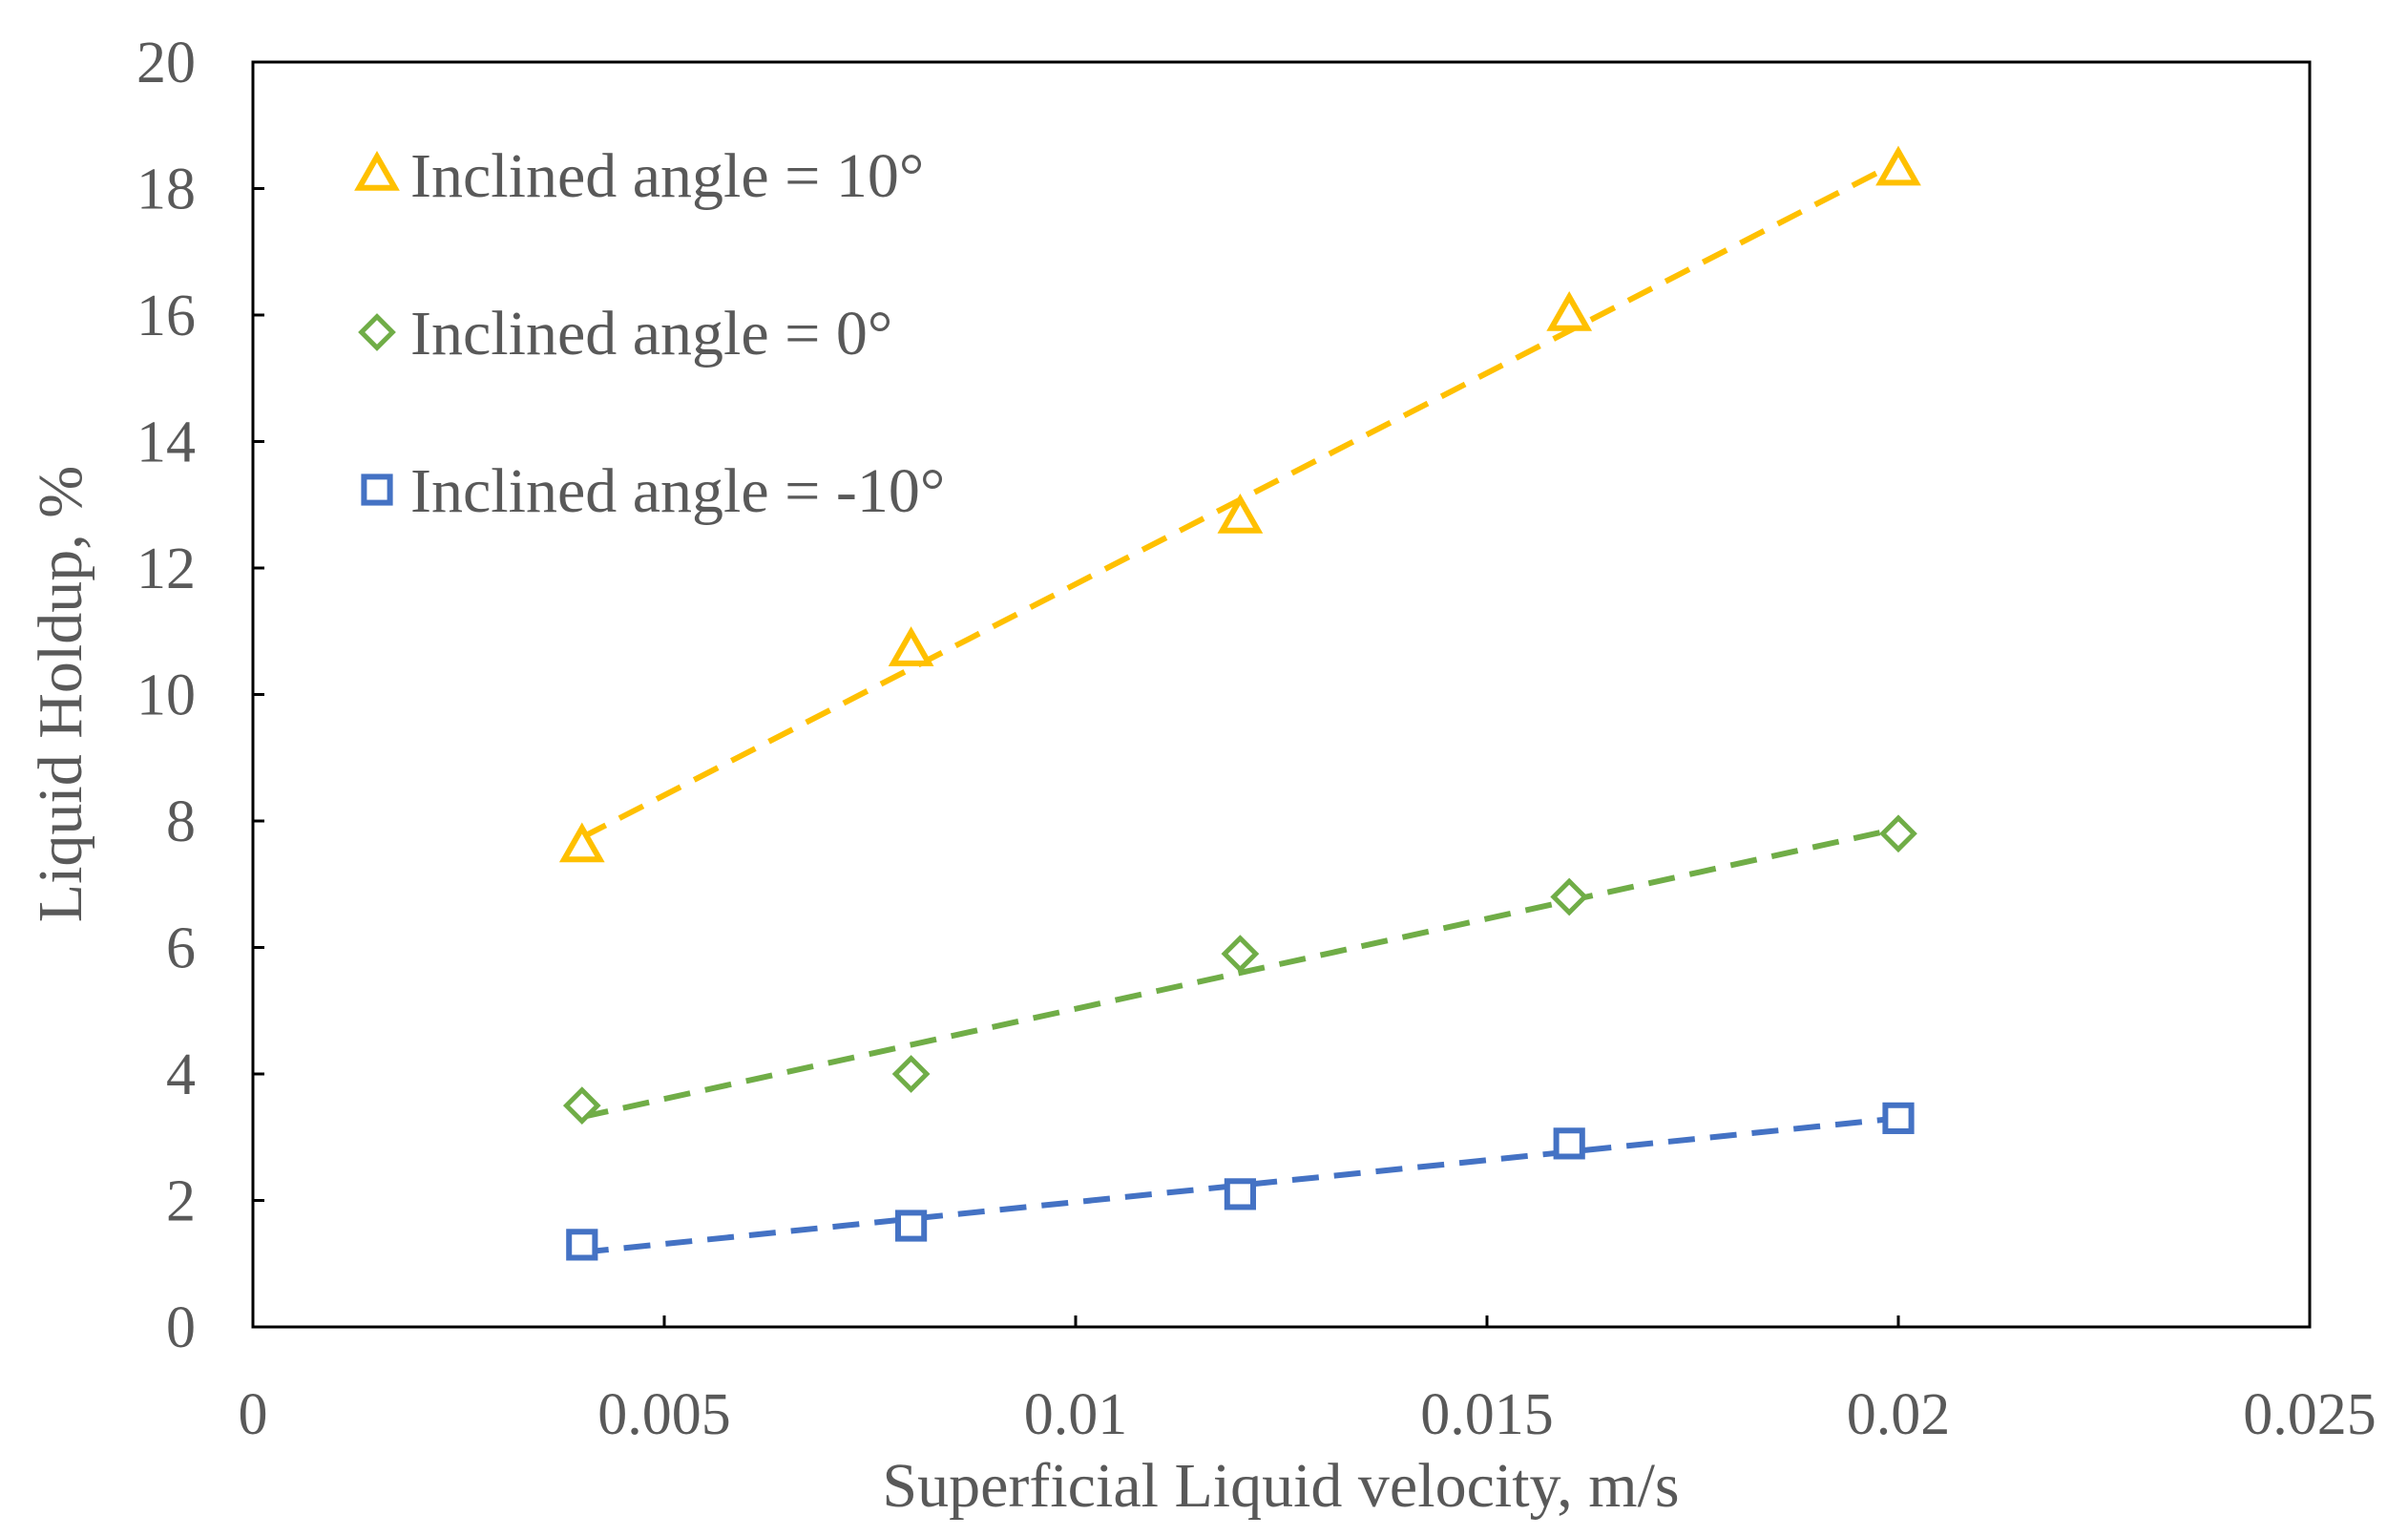 The image size is (2408, 1536). Describe the element at coordinates (1487, 1414) in the screenshot. I see `x-tick-label: 0.015` at that location.